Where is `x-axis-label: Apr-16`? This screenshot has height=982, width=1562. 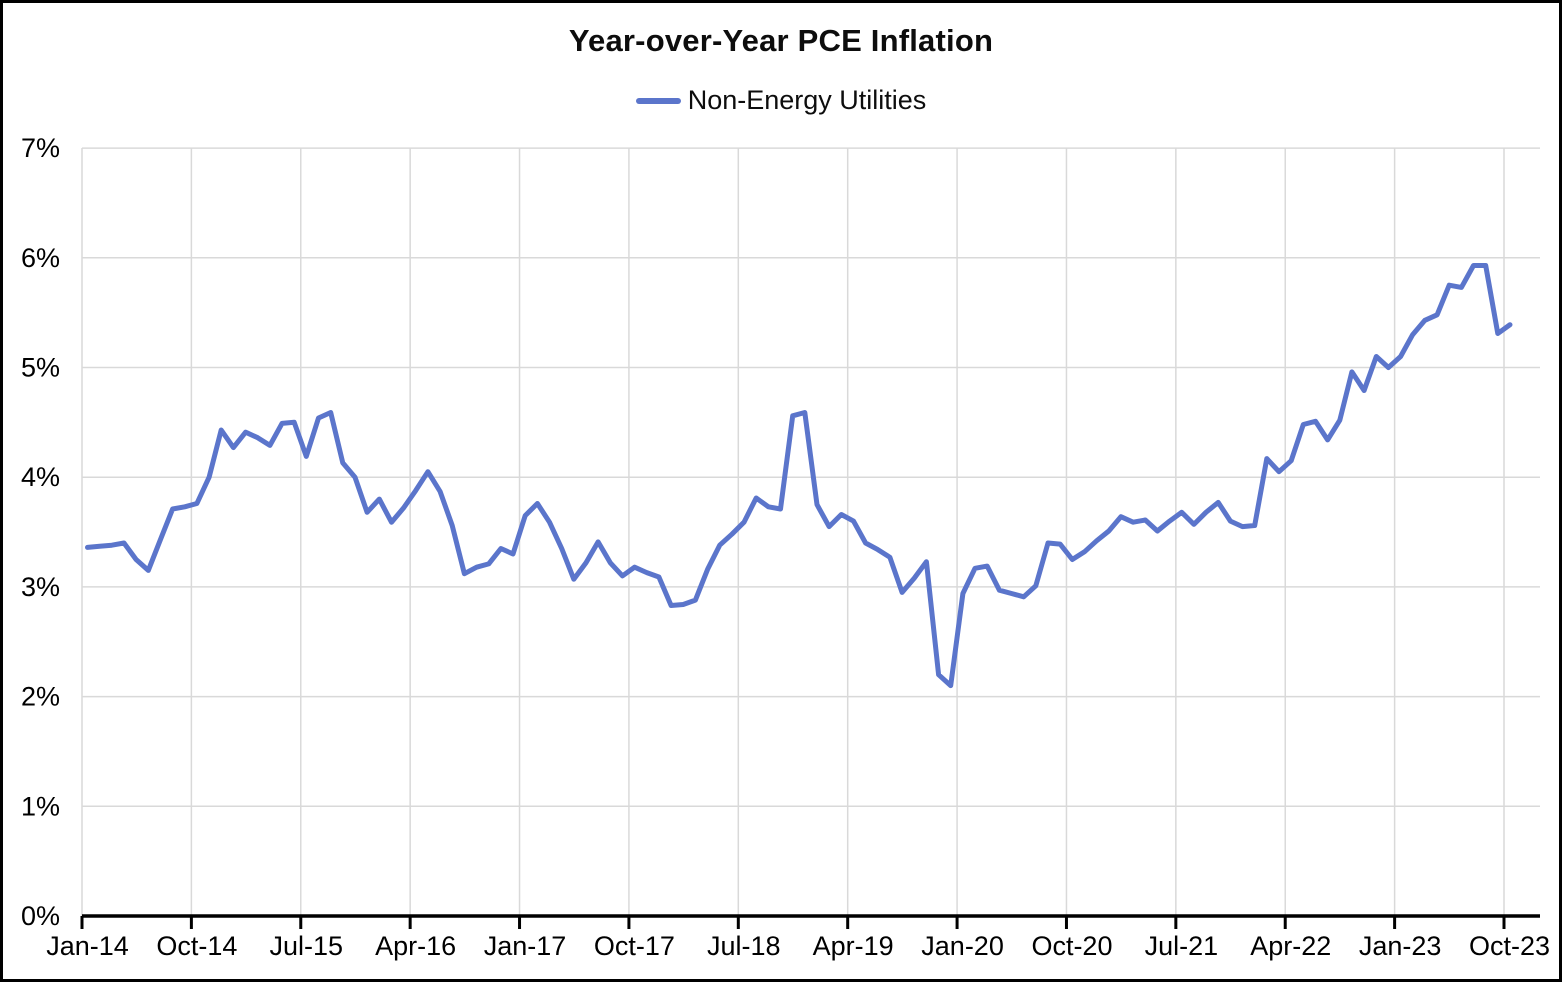 x-axis-label: Apr-16 is located at coordinates (415, 946).